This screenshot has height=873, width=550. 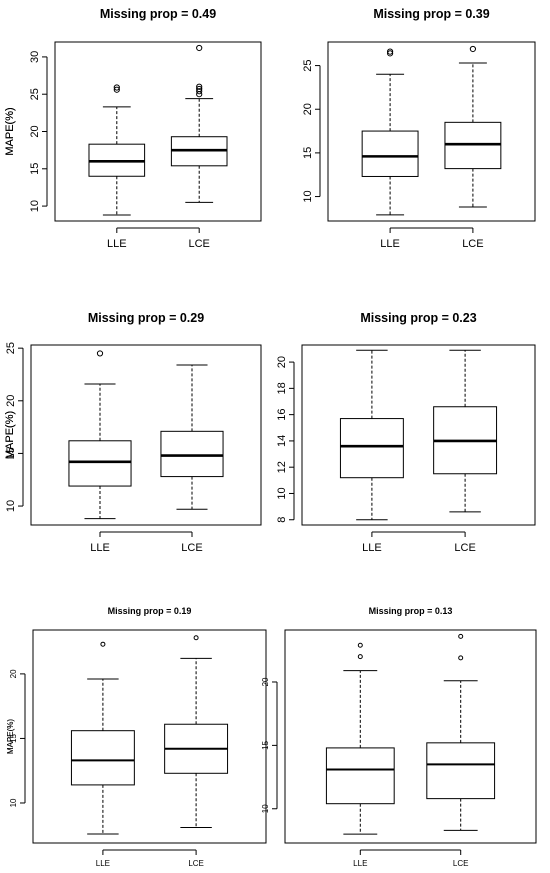 I want to click on y-tick-label: 14, so click(x=282, y=441).